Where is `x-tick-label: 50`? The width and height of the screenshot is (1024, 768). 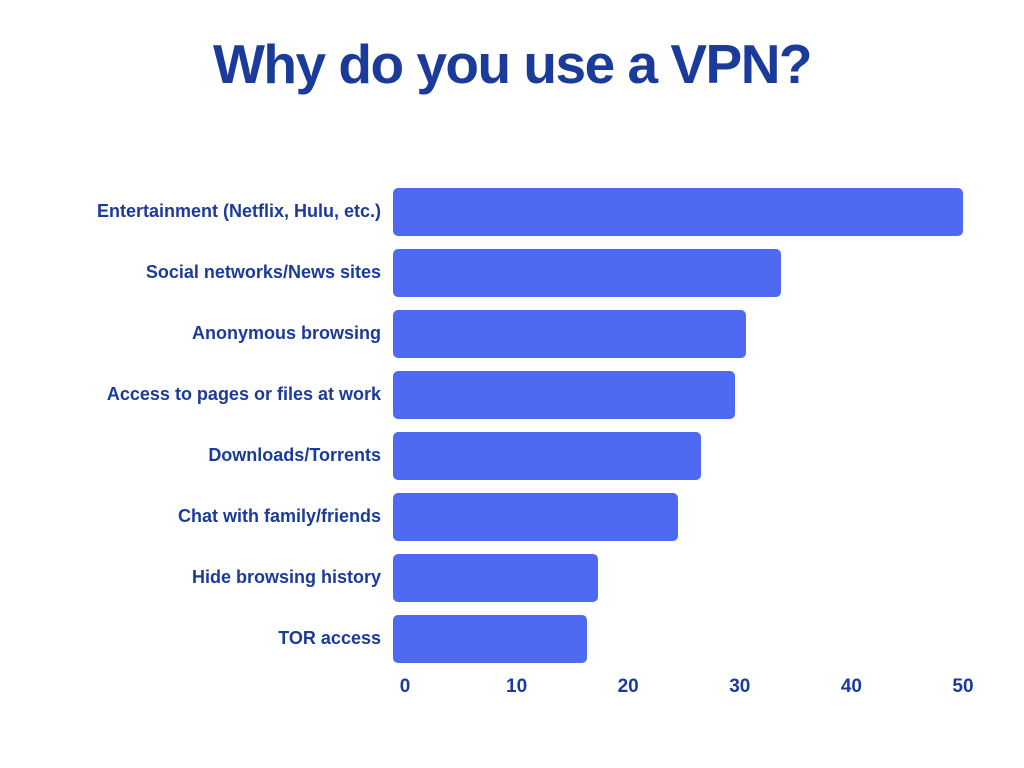
x-tick-label: 50 is located at coordinates (963, 686).